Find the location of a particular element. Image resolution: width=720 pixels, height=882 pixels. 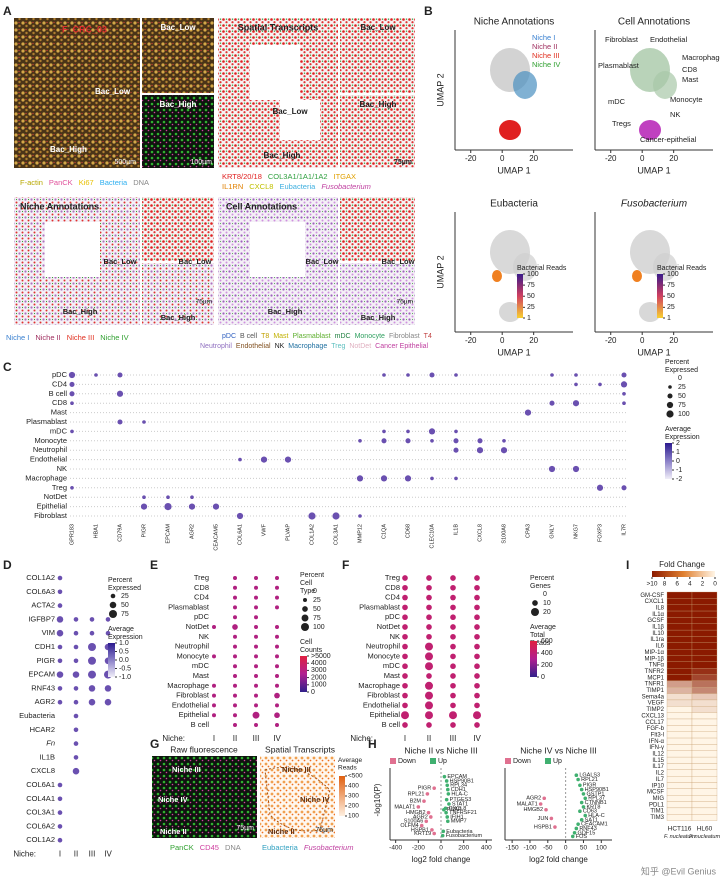

gene-label: AGR2 is located at coordinates (420, 817).